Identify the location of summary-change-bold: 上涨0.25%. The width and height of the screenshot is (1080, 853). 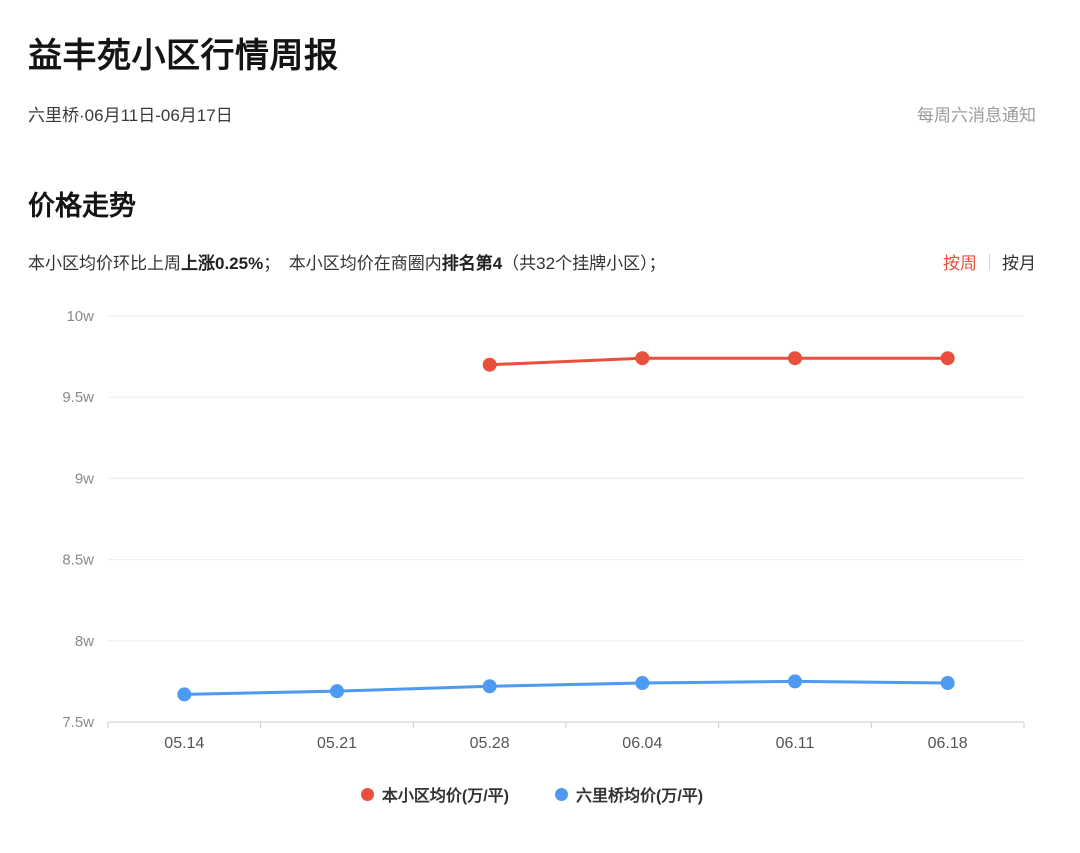
(222, 263).